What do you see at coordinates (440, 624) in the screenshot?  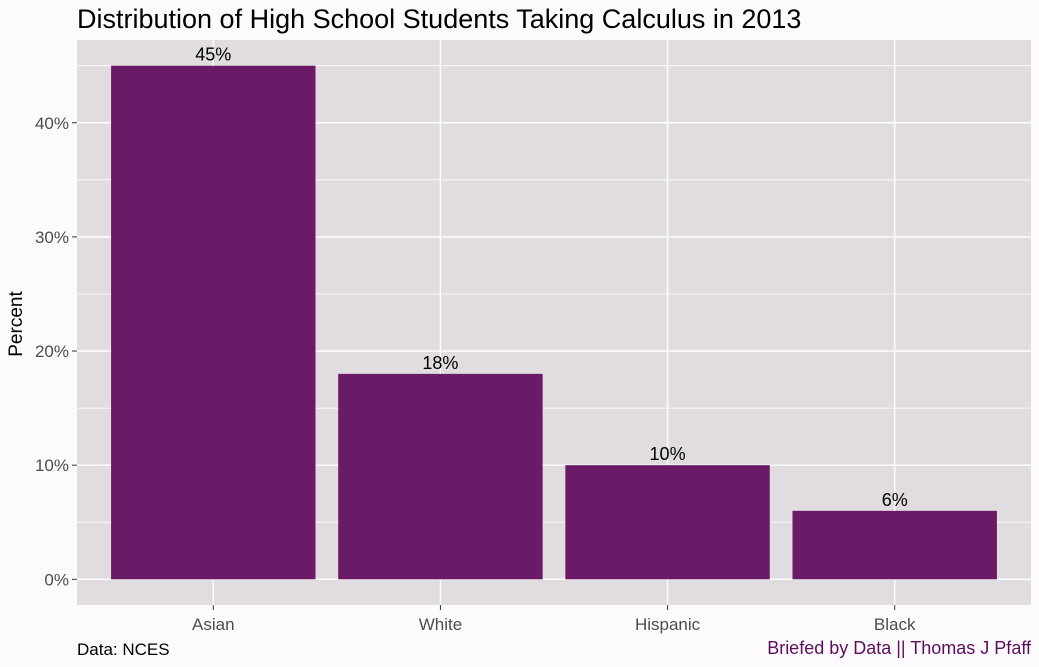 I see `x-tick-label-white: White` at bounding box center [440, 624].